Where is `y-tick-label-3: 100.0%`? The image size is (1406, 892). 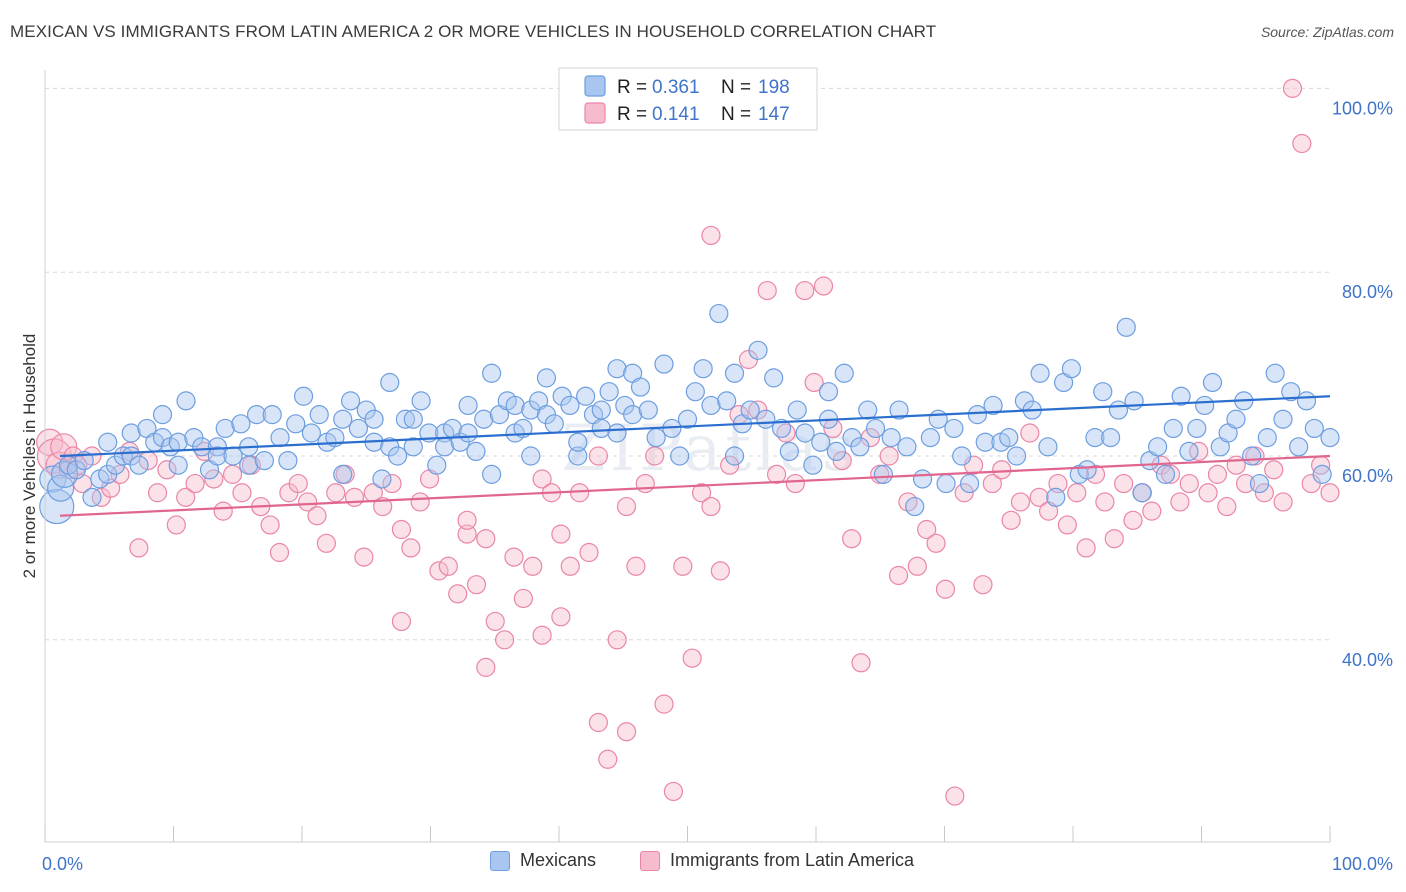 y-tick-label-3: 100.0% is located at coordinates (1362, 108).